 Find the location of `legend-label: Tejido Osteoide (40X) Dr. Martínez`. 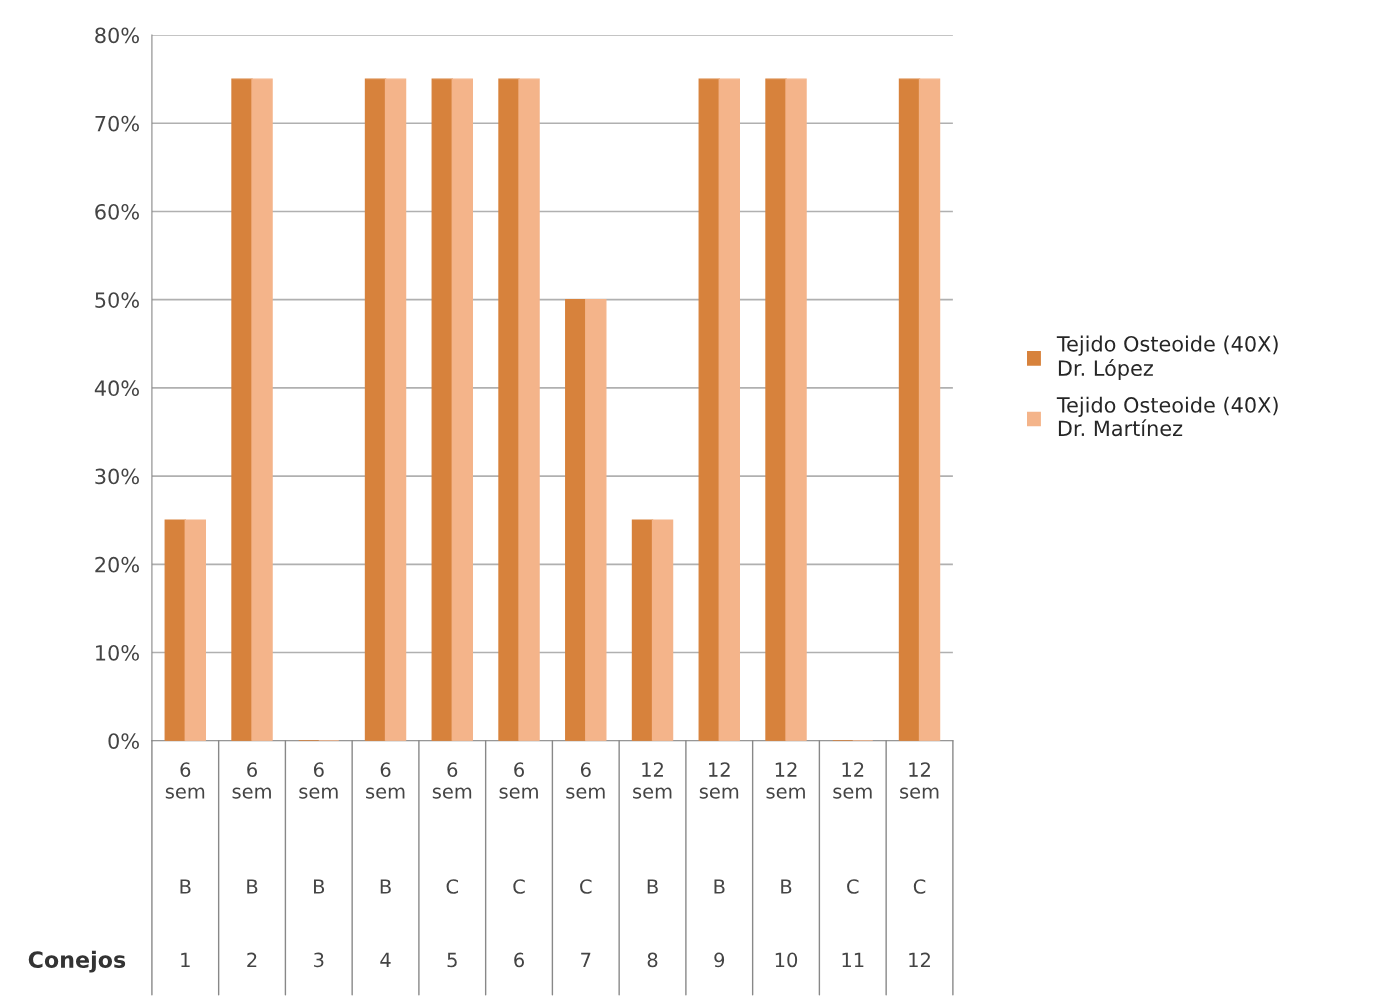

legend-label: Tejido Osteoide (40X) Dr. Martínez is located at coordinates (1167, 416).